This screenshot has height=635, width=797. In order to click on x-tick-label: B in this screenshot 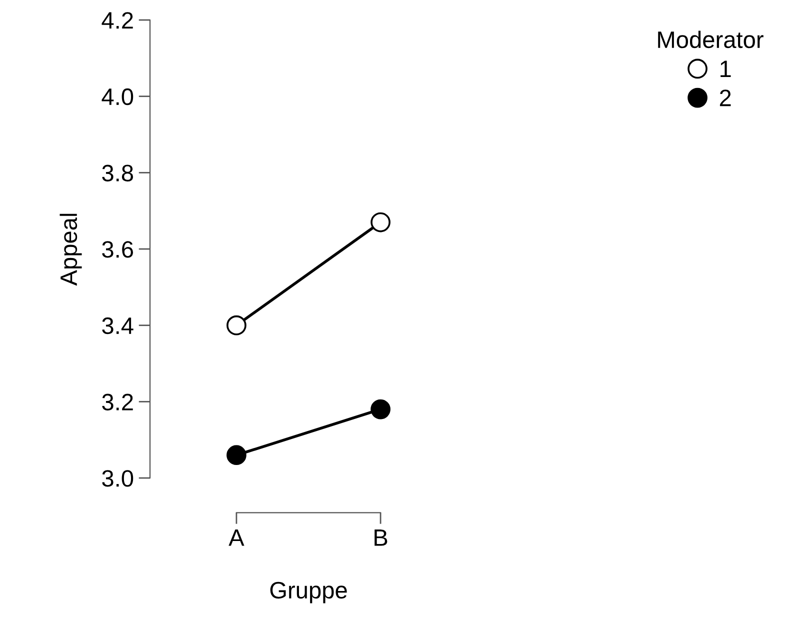, I will do `click(381, 538)`.